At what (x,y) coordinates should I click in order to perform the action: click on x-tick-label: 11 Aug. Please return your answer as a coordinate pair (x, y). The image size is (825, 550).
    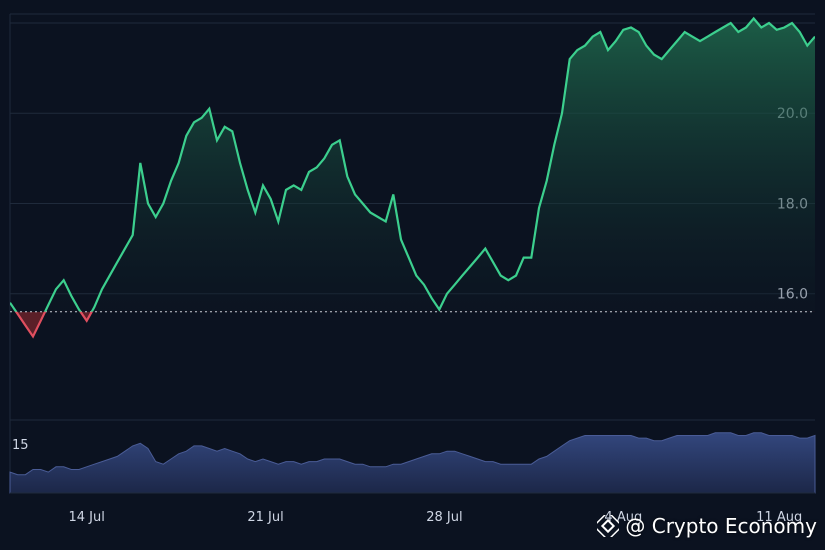
    Looking at the image, I should click on (779, 517).